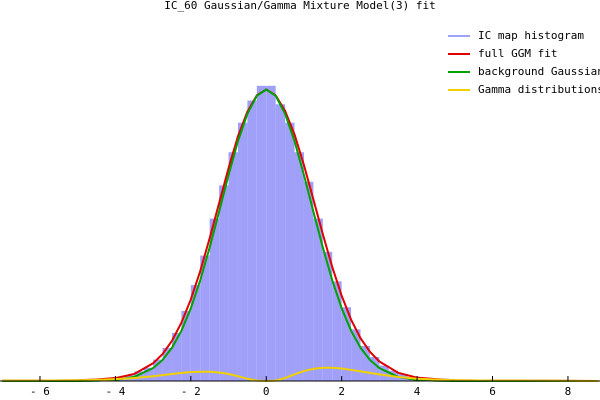  I want to click on x-tick-label: 4, so click(417, 391).